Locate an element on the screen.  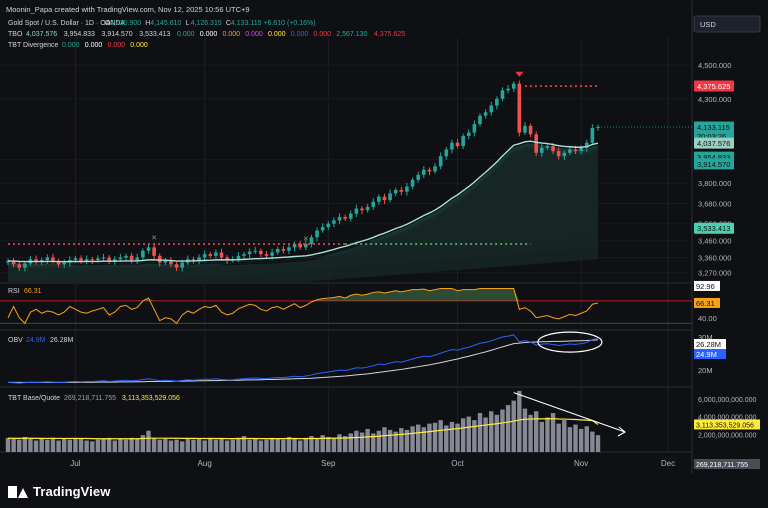
footer: TradingView is located at coordinates (384, 491).